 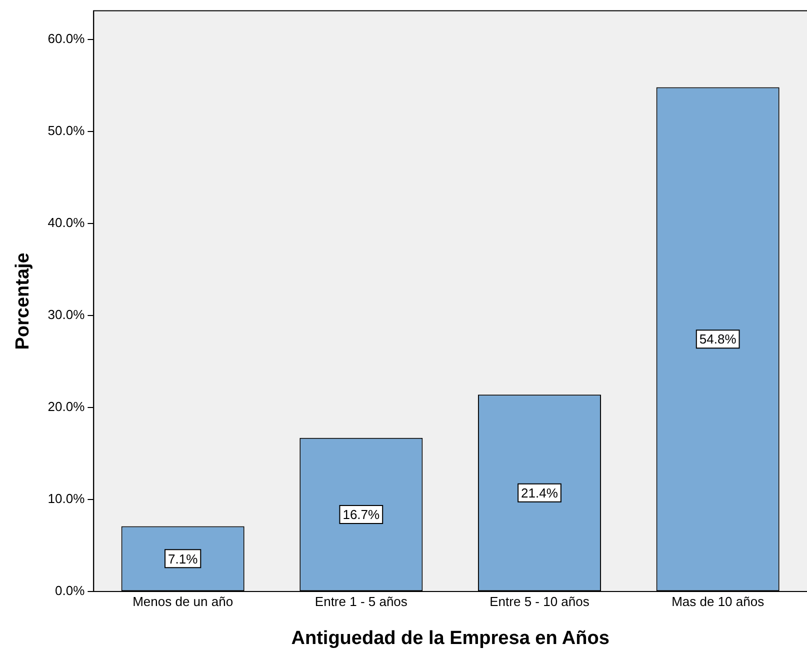 I want to click on data-label: 7.1%, so click(x=183, y=558).